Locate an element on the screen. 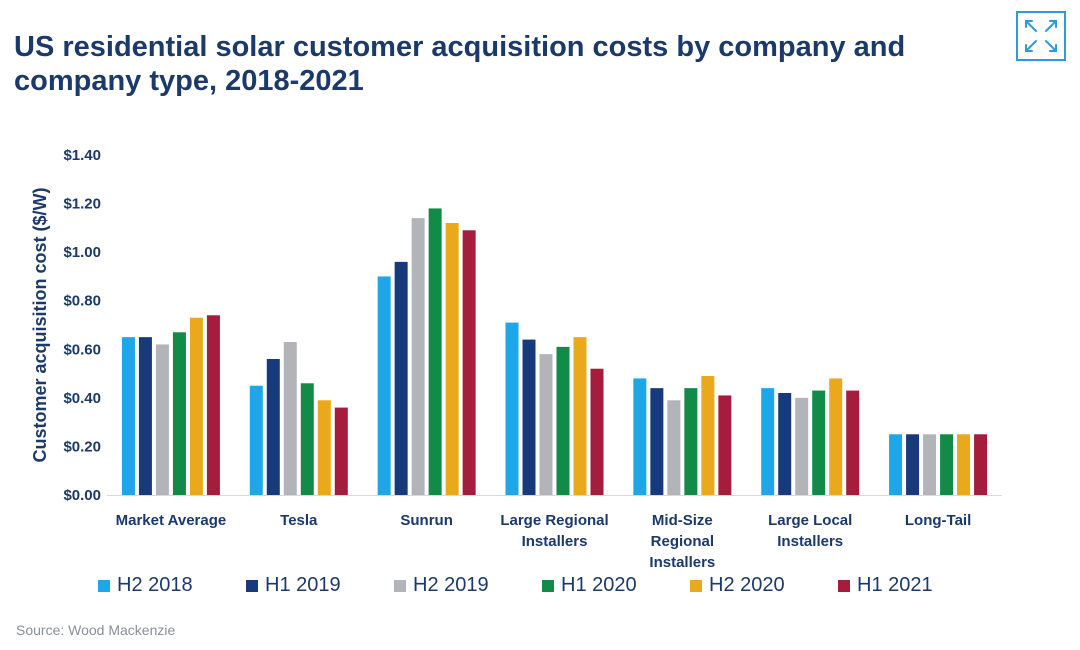  y-tick-label: $0.60 is located at coordinates (82, 349).